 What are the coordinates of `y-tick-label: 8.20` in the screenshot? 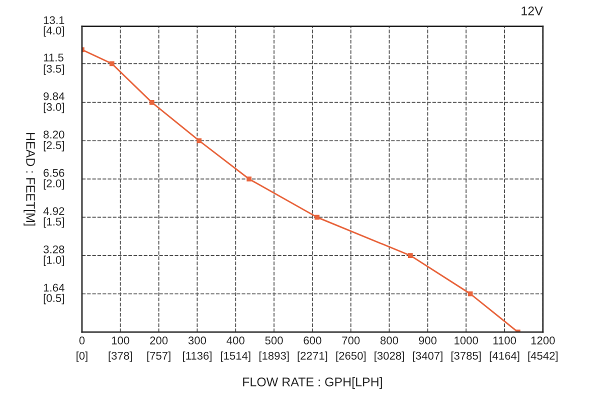 It's located at (54, 134).